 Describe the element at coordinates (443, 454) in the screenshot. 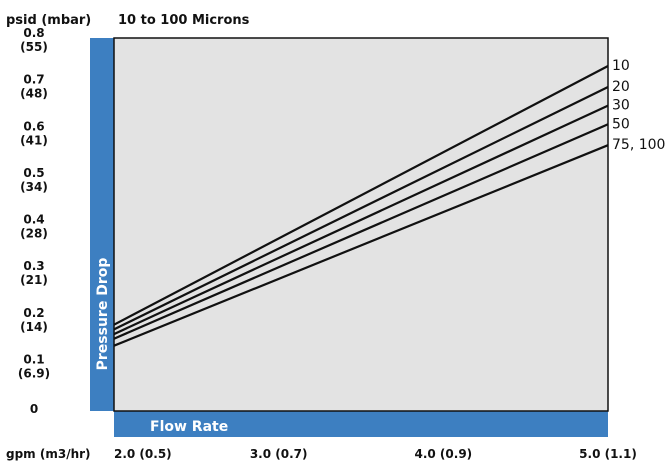

I see `x-tick-label: 4.0 (0.9)` at that location.